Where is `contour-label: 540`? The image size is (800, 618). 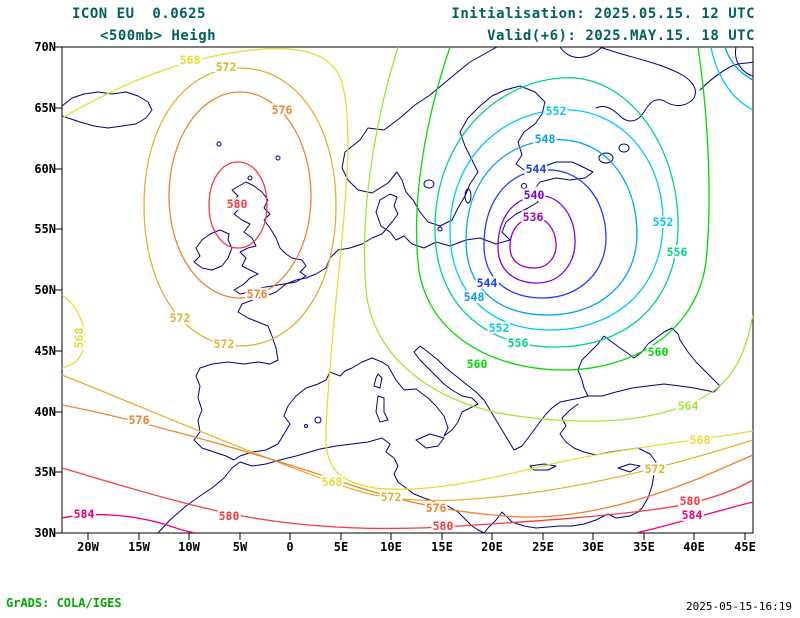 contour-label: 540 is located at coordinates (534, 195).